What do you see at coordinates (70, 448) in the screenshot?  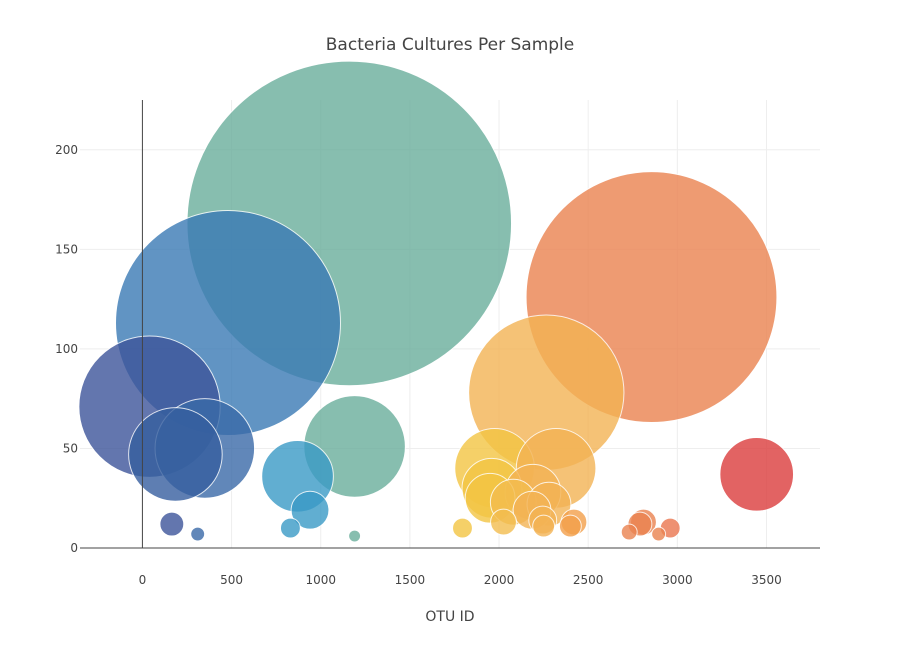 I see `y-tick-label: 50` at bounding box center [70, 448].